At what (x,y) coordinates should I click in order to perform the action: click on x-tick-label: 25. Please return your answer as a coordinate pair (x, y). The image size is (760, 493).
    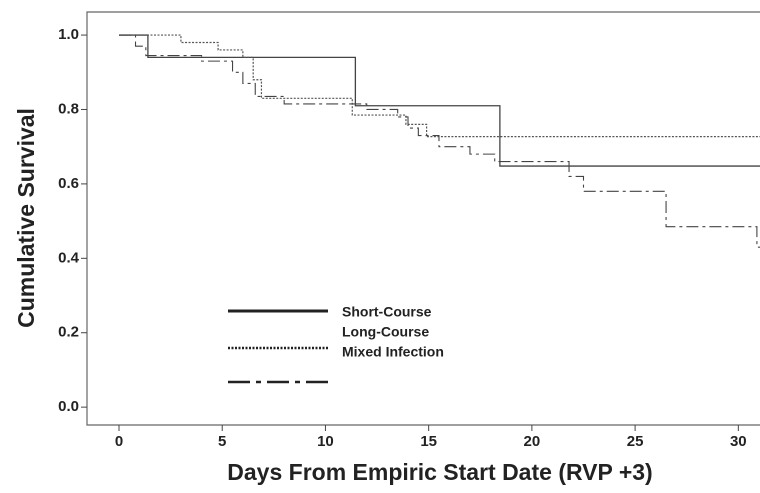
    Looking at the image, I should click on (635, 441).